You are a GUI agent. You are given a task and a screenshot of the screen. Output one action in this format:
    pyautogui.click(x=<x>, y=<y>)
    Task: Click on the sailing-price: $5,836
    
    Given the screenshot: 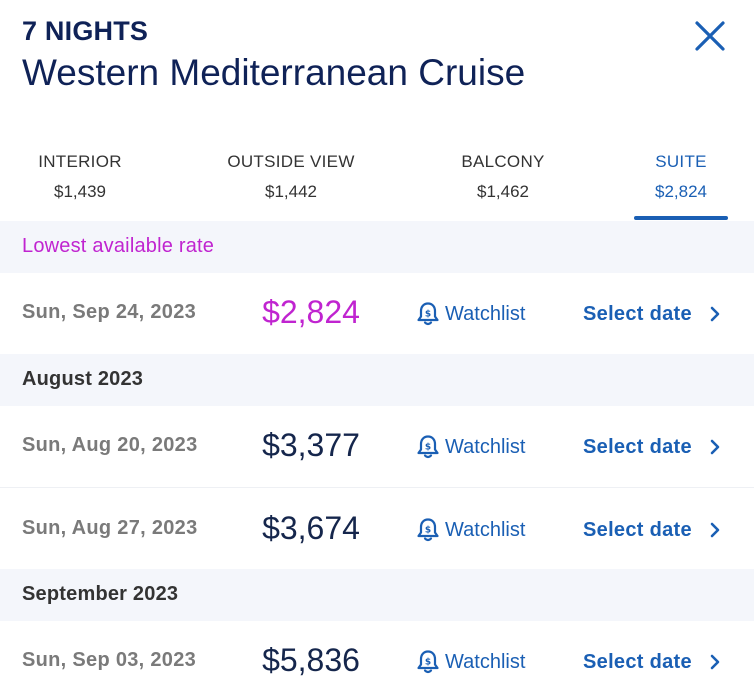 What is the action you would take?
    pyautogui.click(x=311, y=660)
    